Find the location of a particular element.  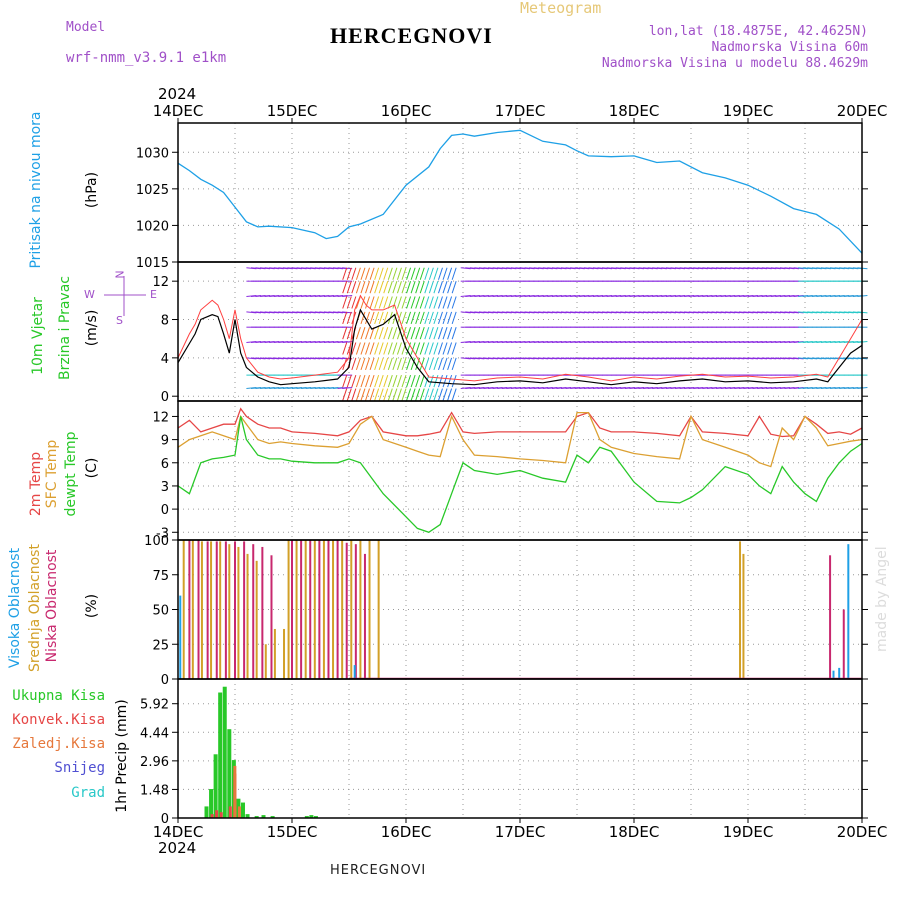

y-tick-label: 0 is located at coordinates (165, 680).